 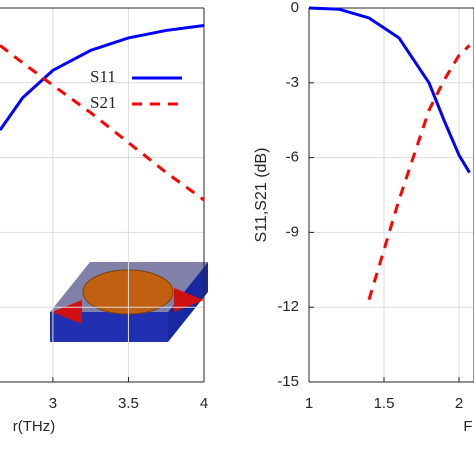 I want to click on x-tick-label: 4, so click(x=204, y=403).